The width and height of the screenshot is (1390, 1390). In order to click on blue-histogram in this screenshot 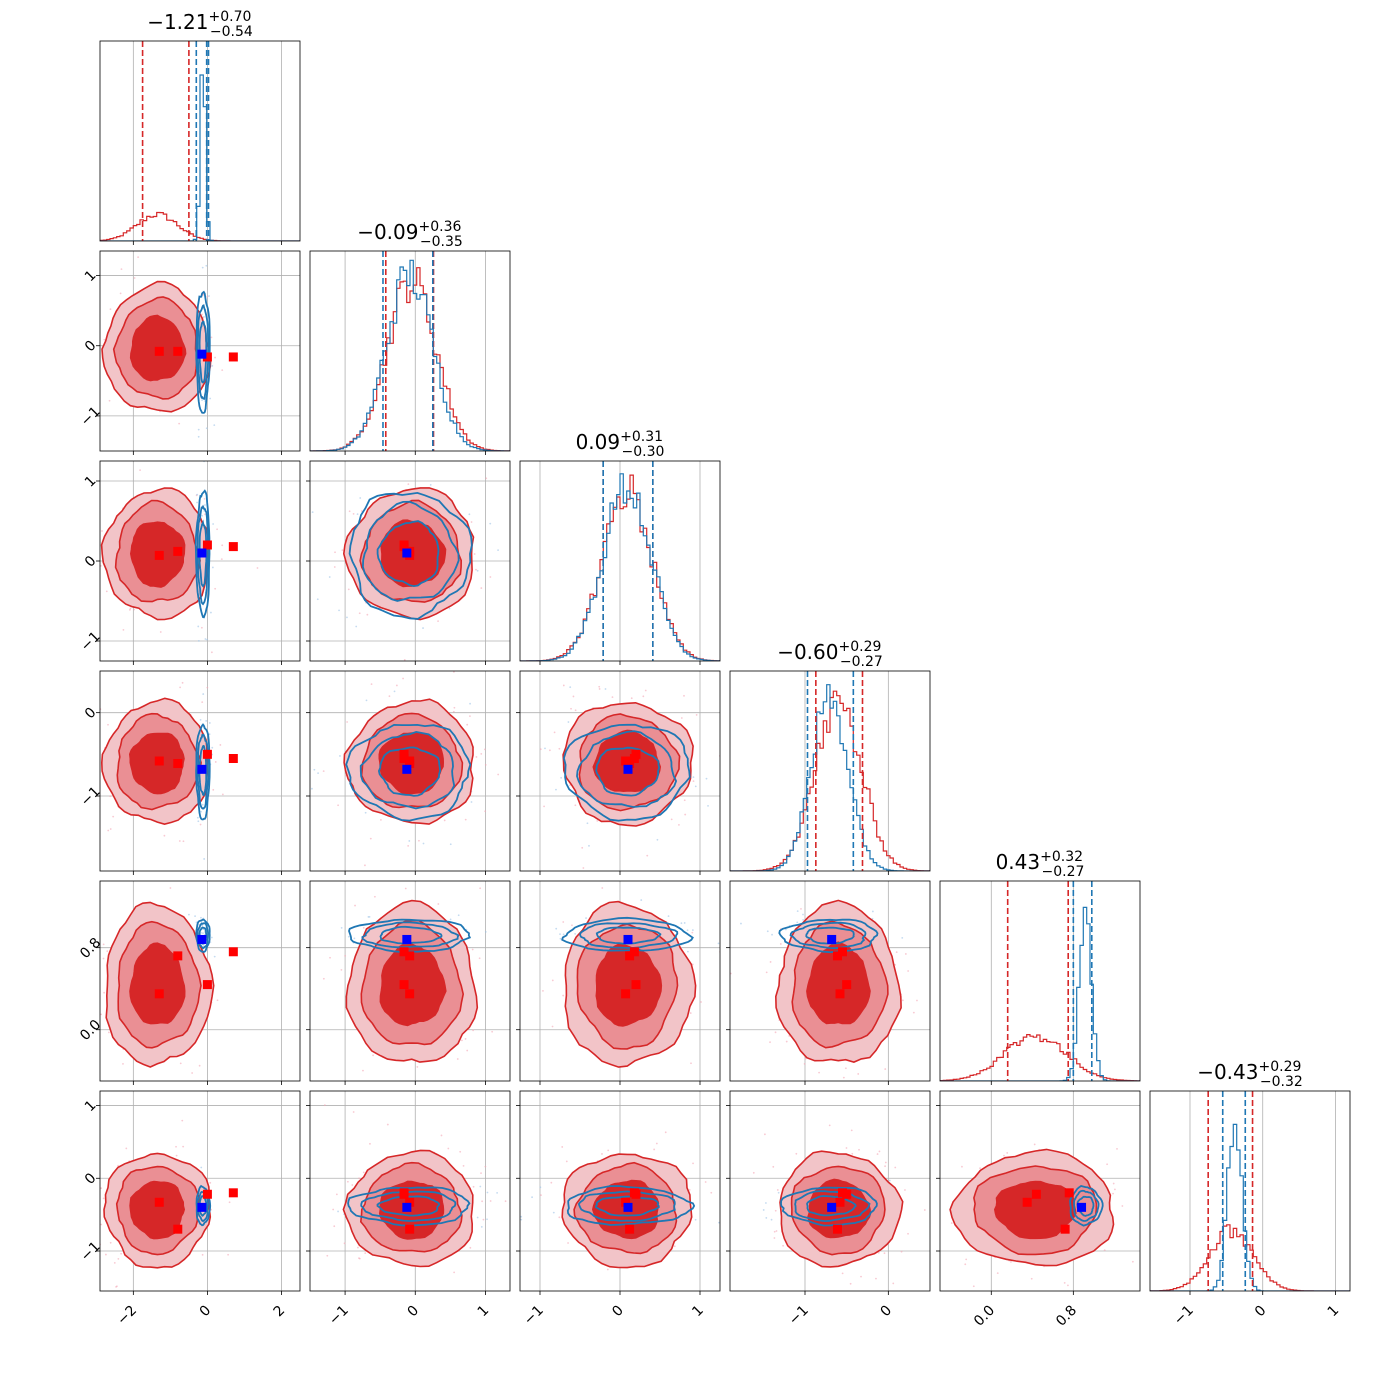, I will do `click(1250, 1207)`.